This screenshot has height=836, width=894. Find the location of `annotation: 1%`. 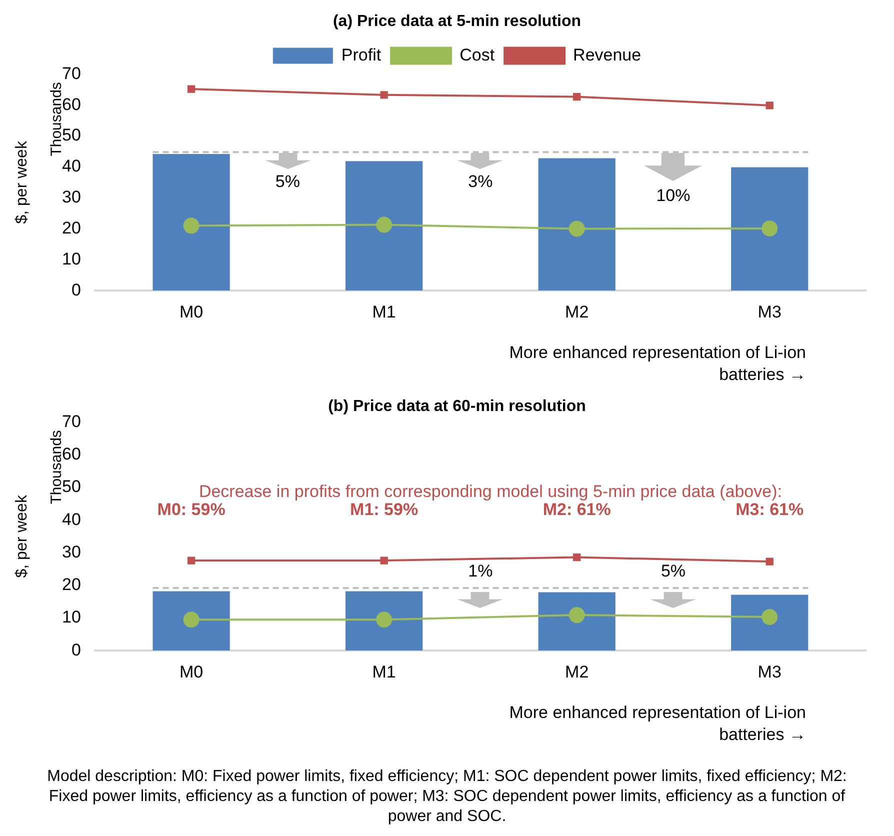

annotation: 1% is located at coordinates (480, 571).